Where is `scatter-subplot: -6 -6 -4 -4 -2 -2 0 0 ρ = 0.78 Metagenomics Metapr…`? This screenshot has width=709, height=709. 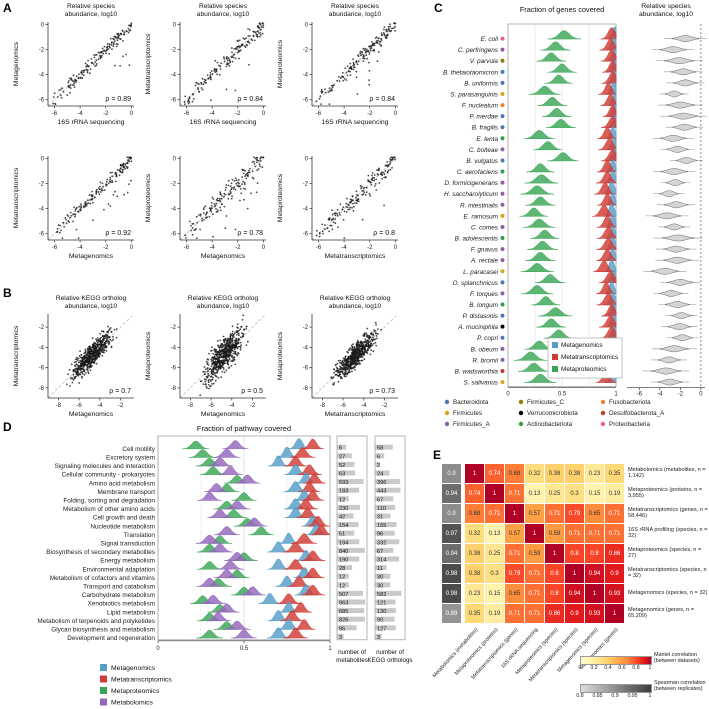
scatter-subplot: -6 -6 -4 -4 -2 -2 0 0 ρ = 0.78 Metagenomics Metapr… is located at coordinates (206, 207).